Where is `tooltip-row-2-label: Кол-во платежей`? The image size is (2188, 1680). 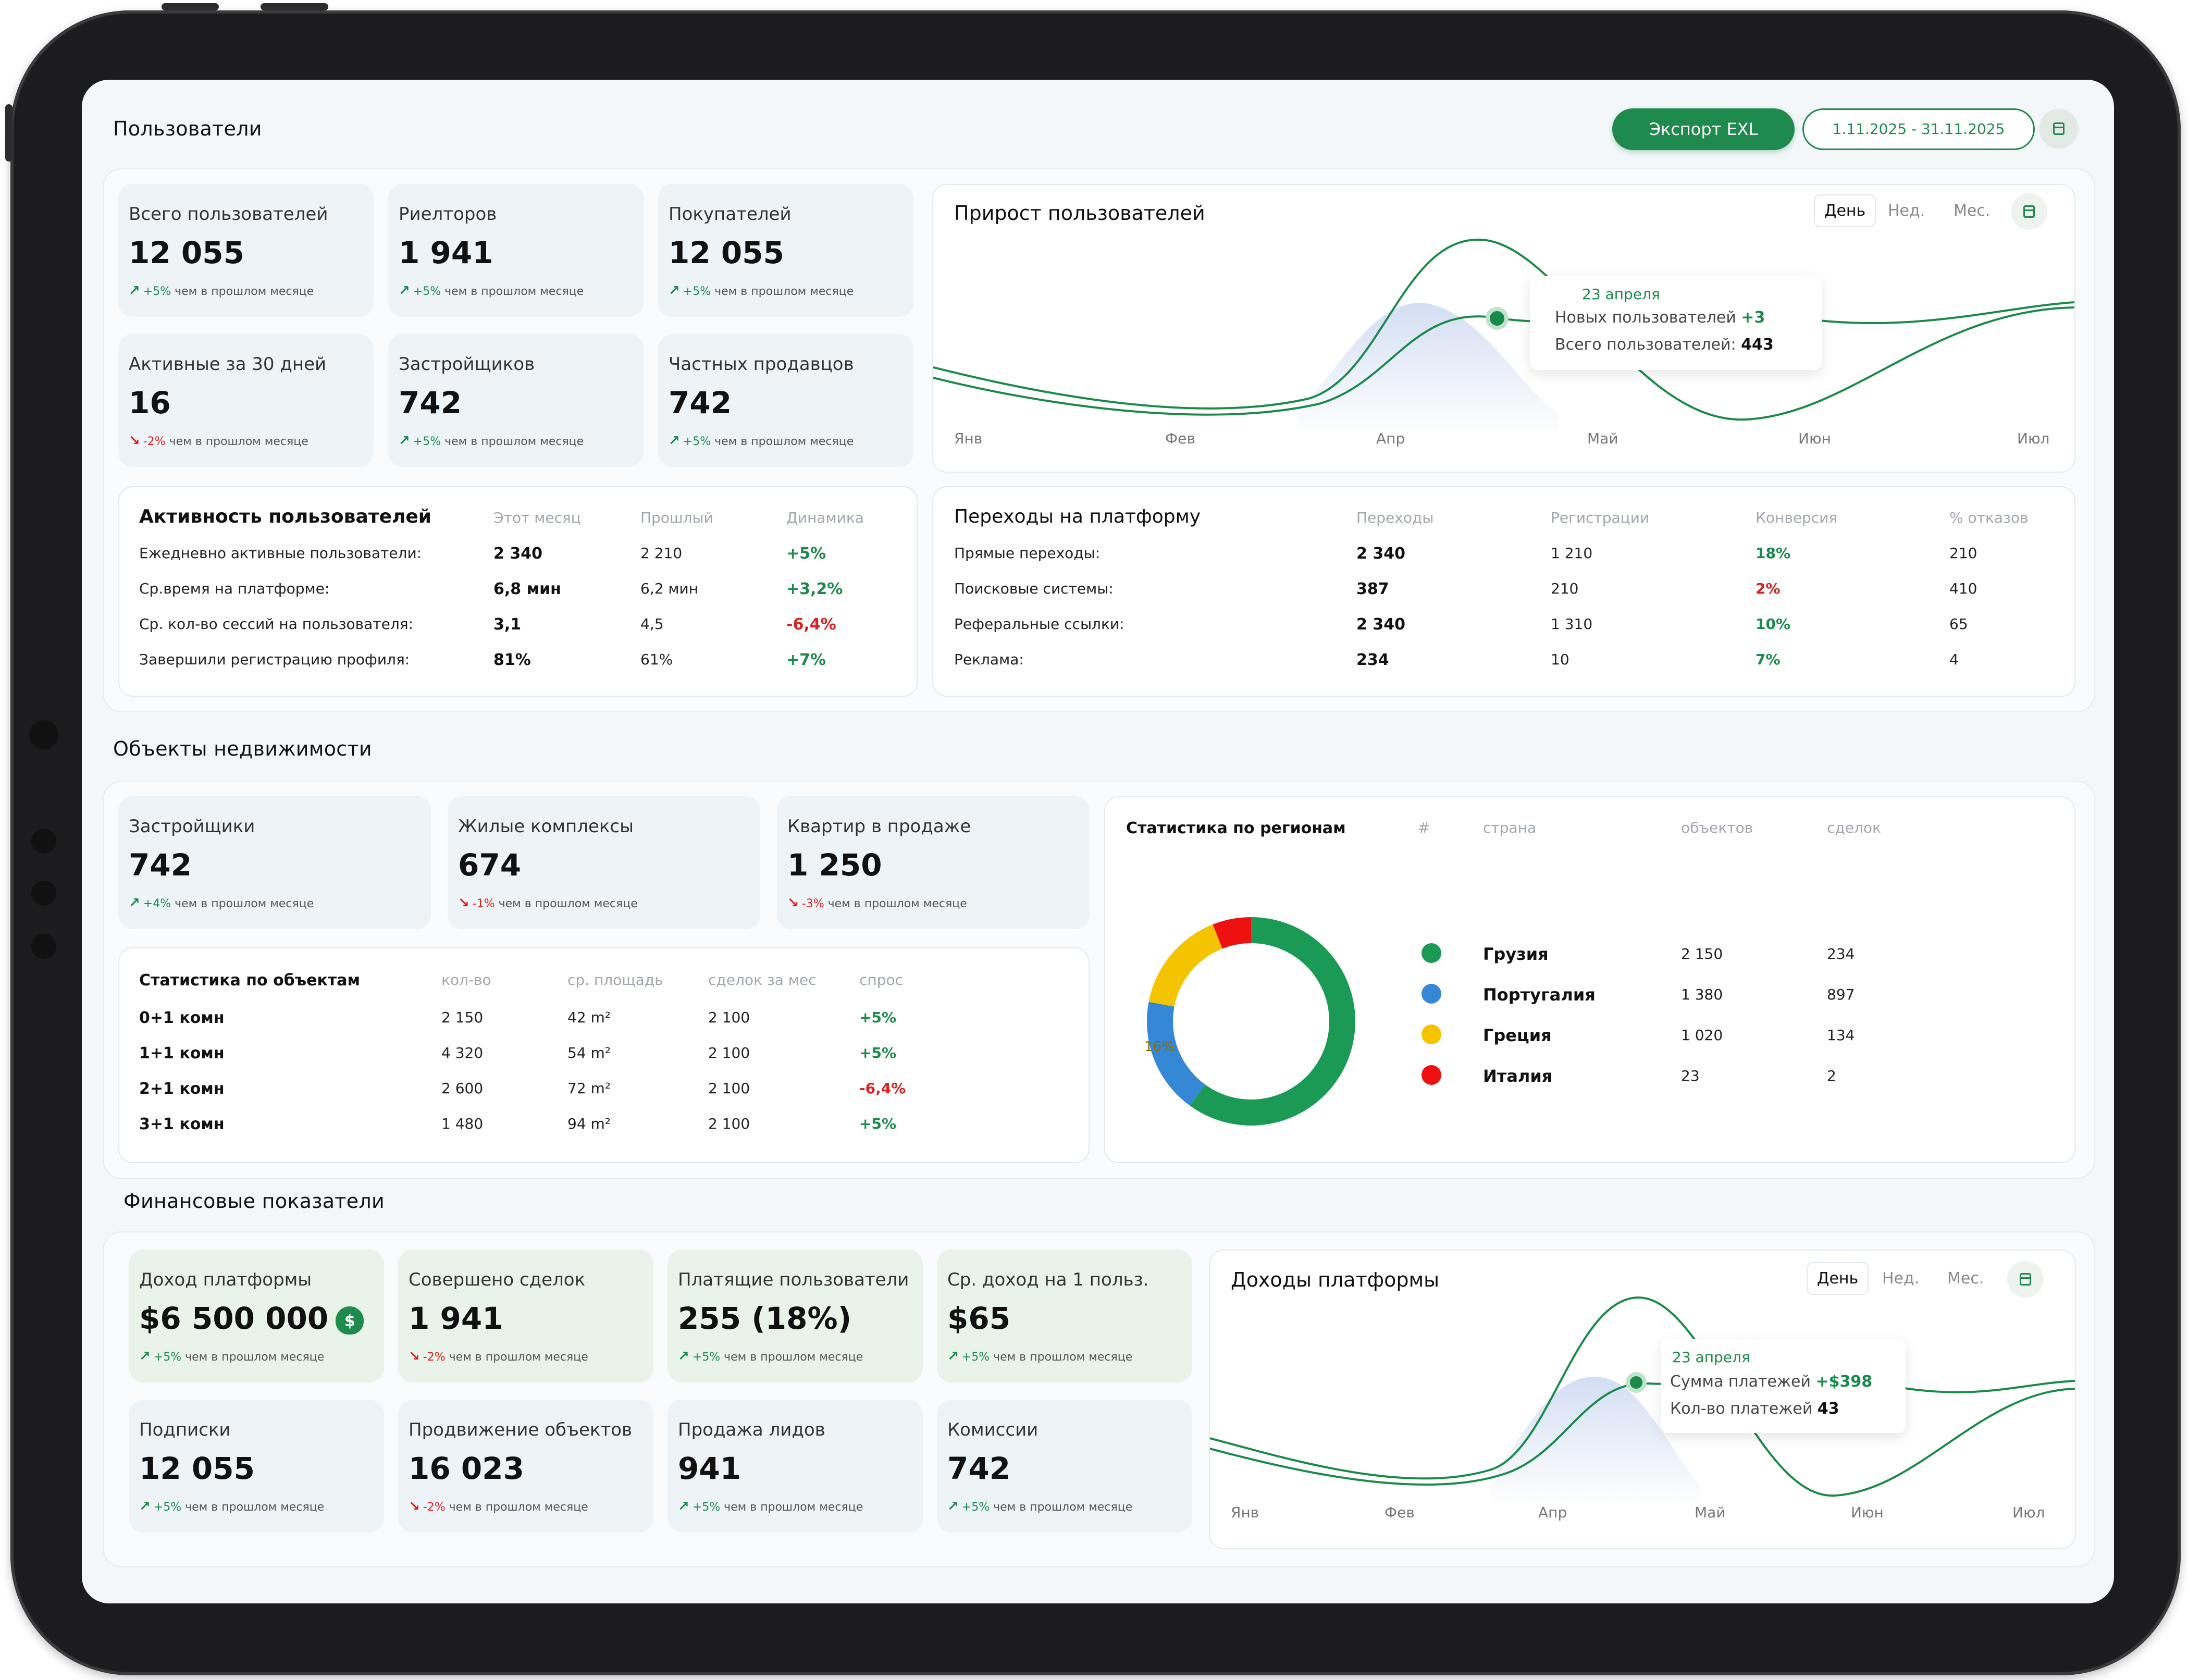 tooltip-row-2-label: Кол-во платежей is located at coordinates (1741, 1409).